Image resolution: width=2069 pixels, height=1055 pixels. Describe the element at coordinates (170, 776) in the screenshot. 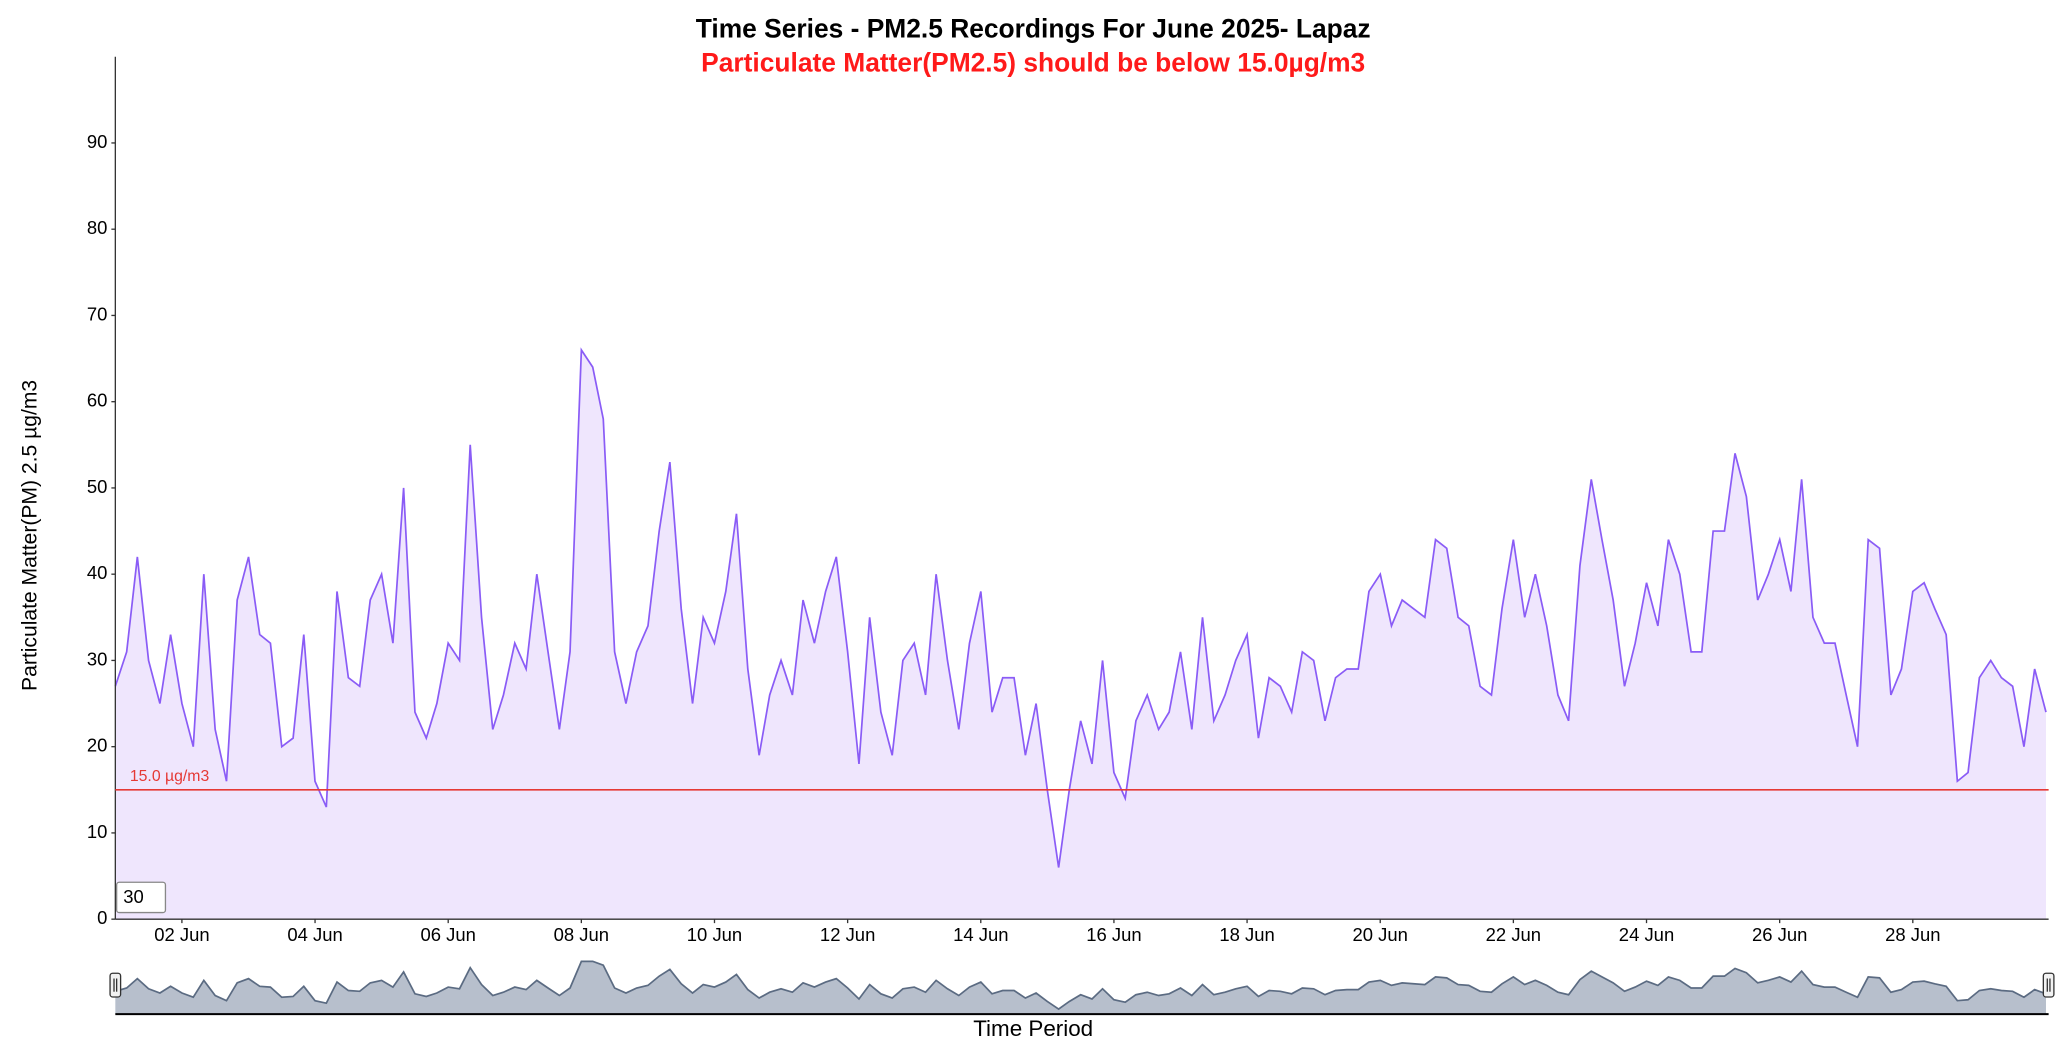

I see `threshold-label: 15.0 µg/m3` at that location.